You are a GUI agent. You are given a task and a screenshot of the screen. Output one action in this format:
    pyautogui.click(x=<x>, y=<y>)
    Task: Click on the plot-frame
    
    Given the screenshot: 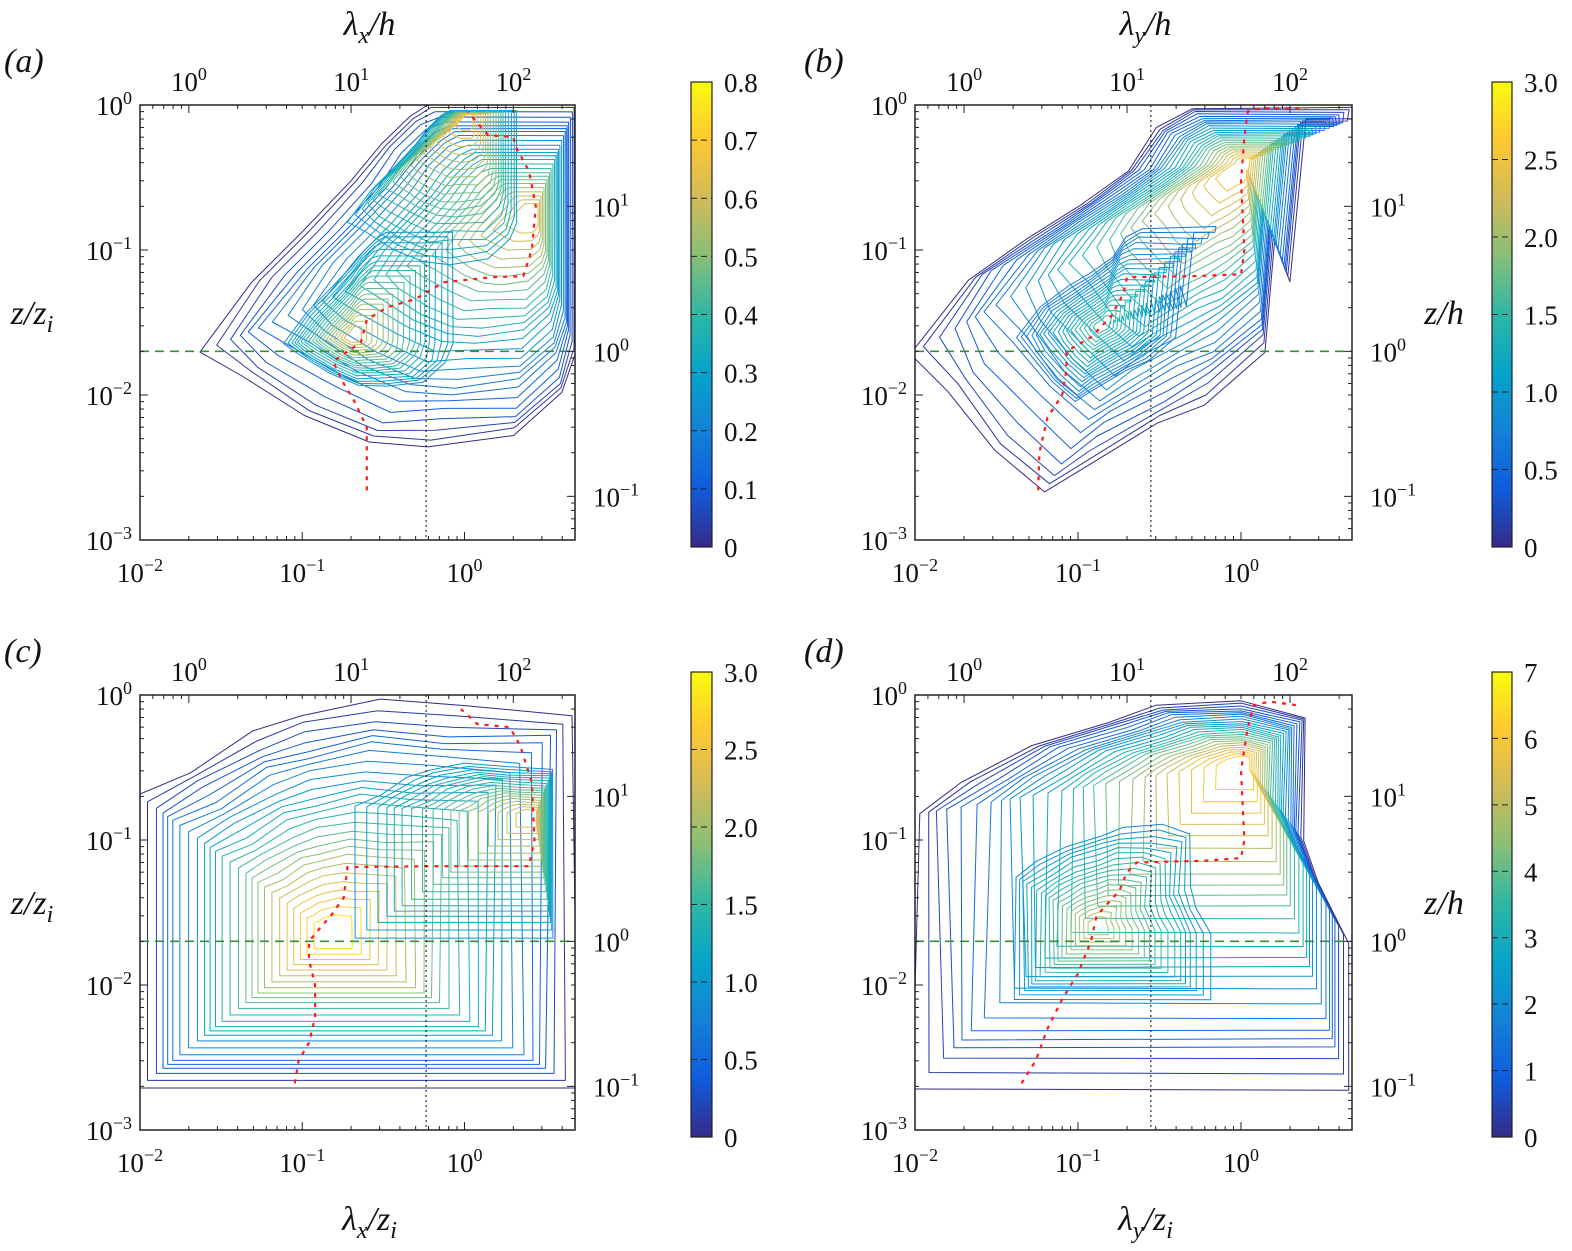 What is the action you would take?
    pyautogui.click(x=357, y=912)
    